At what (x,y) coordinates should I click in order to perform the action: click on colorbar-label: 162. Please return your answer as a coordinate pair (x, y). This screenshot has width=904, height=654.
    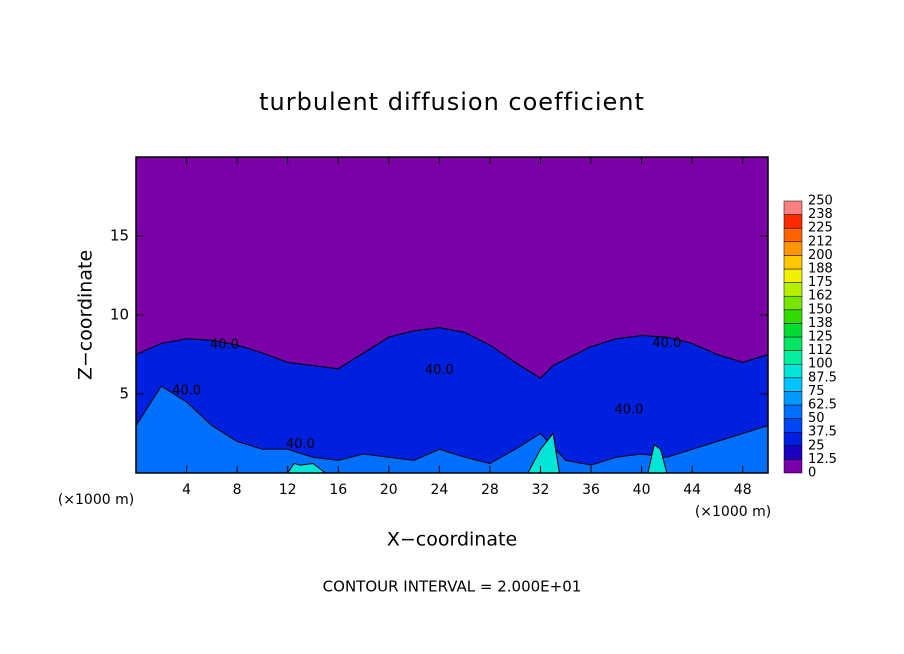
    Looking at the image, I should click on (820, 296).